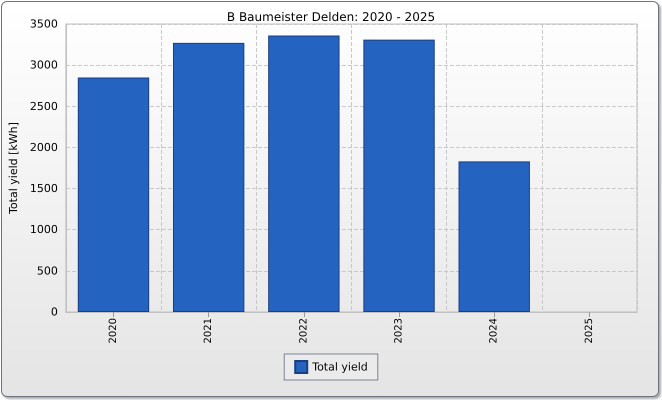 This screenshot has width=662, height=400. I want to click on y-tick-label: 1500, so click(44, 189).